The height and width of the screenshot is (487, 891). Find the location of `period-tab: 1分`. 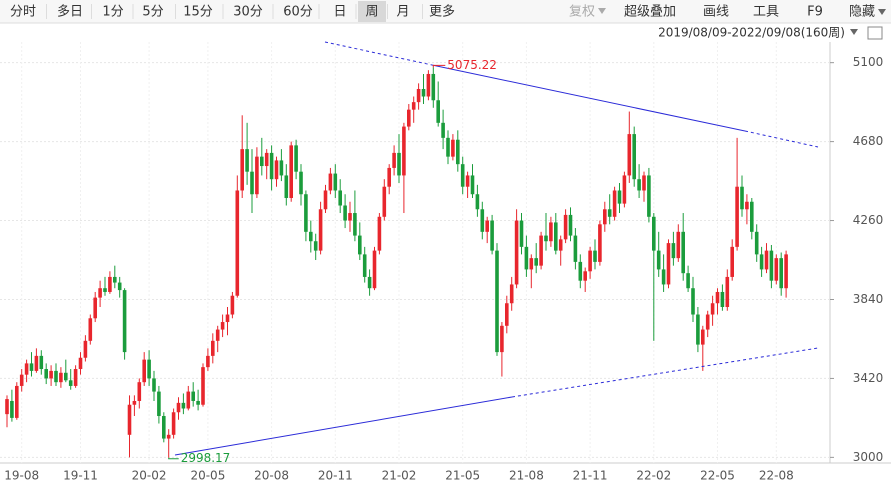

period-tab: 1分 is located at coordinates (112, 12).